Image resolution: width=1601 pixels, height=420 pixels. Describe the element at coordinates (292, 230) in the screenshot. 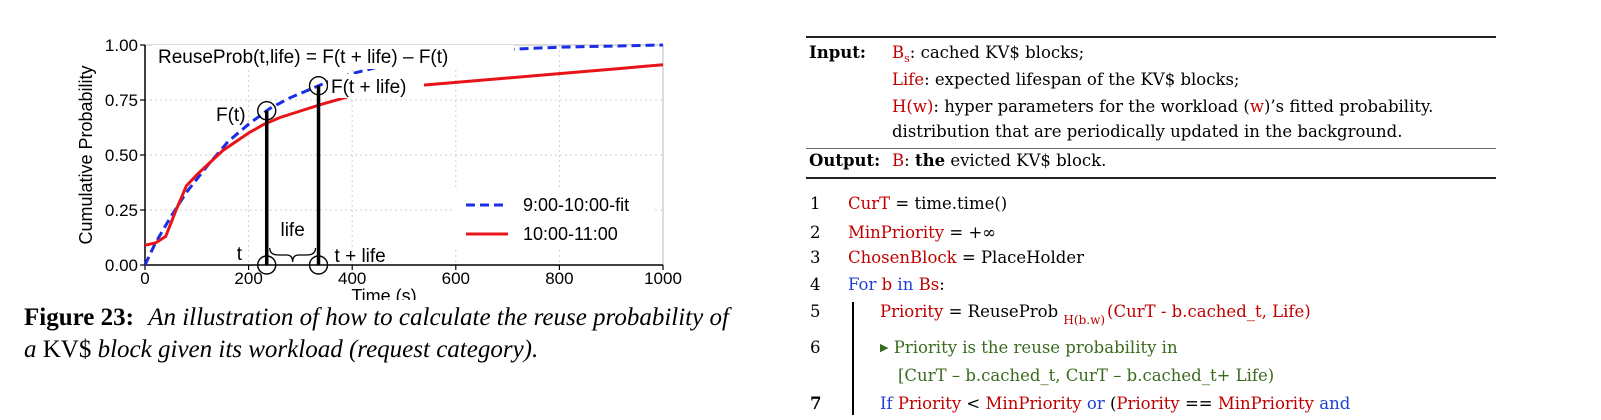

I see `annotation-life: life` at that location.